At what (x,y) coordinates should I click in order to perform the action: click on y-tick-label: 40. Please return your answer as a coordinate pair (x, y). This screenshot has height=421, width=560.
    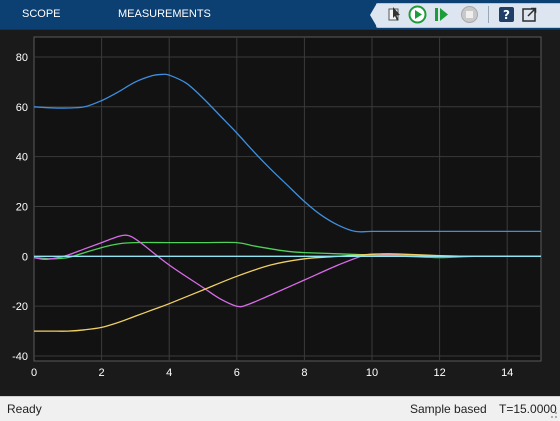
    Looking at the image, I should click on (22, 158).